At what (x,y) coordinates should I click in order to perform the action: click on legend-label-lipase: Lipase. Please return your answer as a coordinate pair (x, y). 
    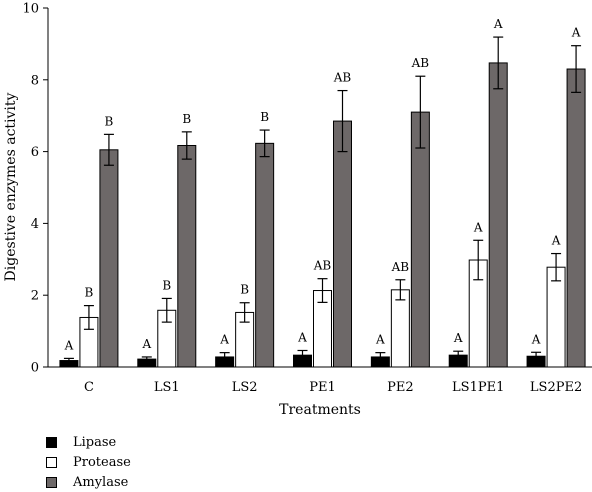
    Looking at the image, I should click on (95, 442).